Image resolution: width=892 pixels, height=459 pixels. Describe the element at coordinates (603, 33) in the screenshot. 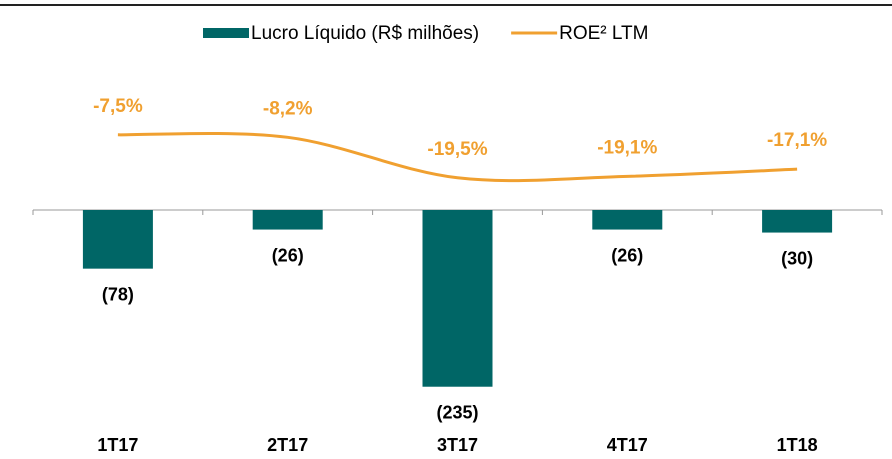

I see `legend-label: ROE² LTM` at that location.